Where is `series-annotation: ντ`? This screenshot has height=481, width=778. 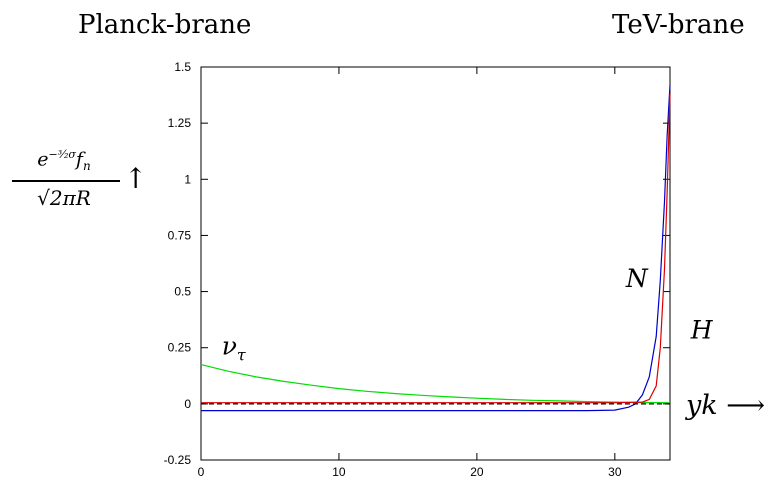 series-annotation: ντ is located at coordinates (234, 347).